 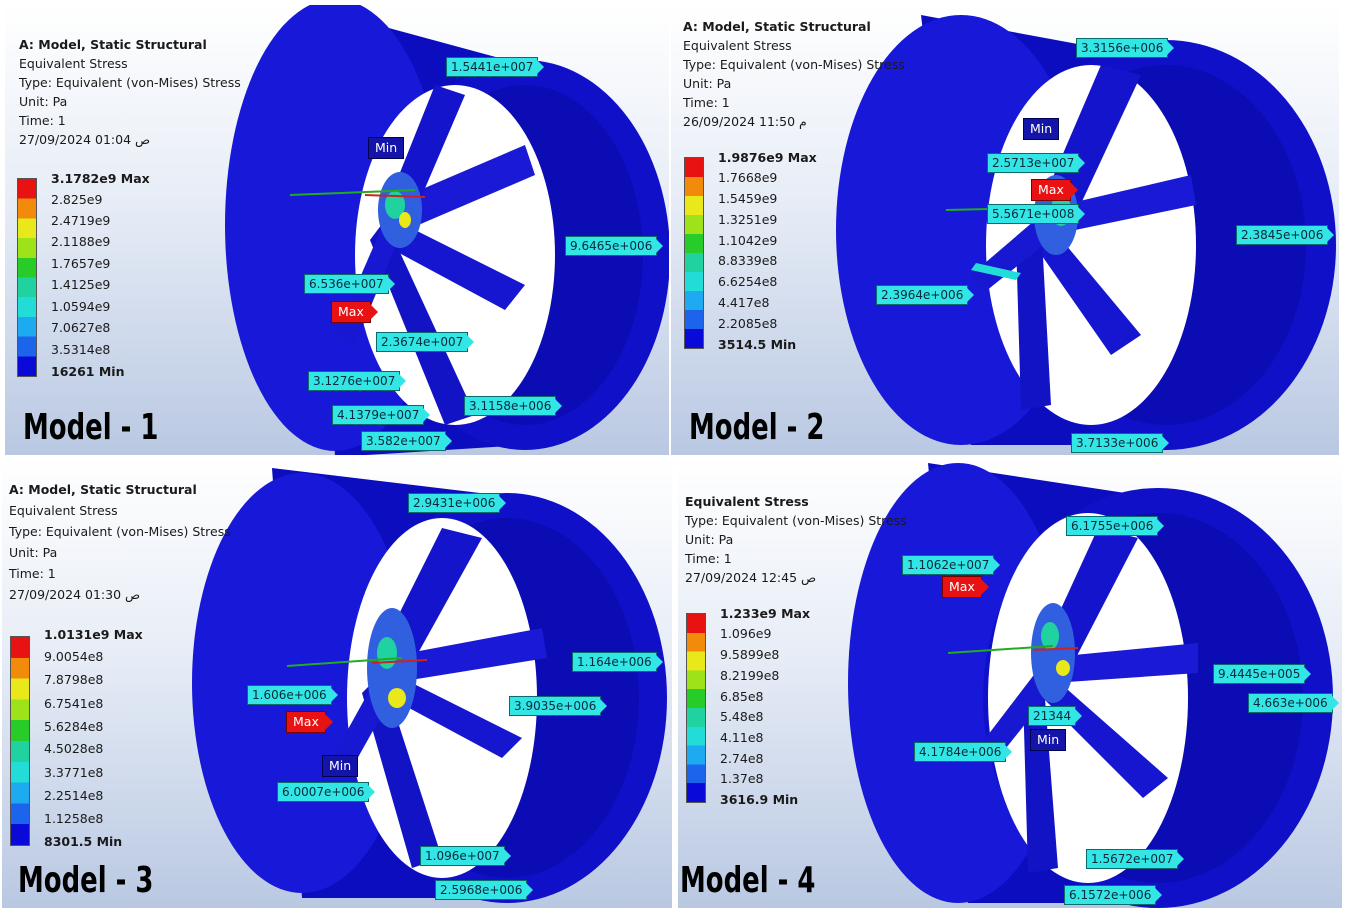 What do you see at coordinates (750, 654) in the screenshot?
I see `legend-label: 9.5899e8` at bounding box center [750, 654].